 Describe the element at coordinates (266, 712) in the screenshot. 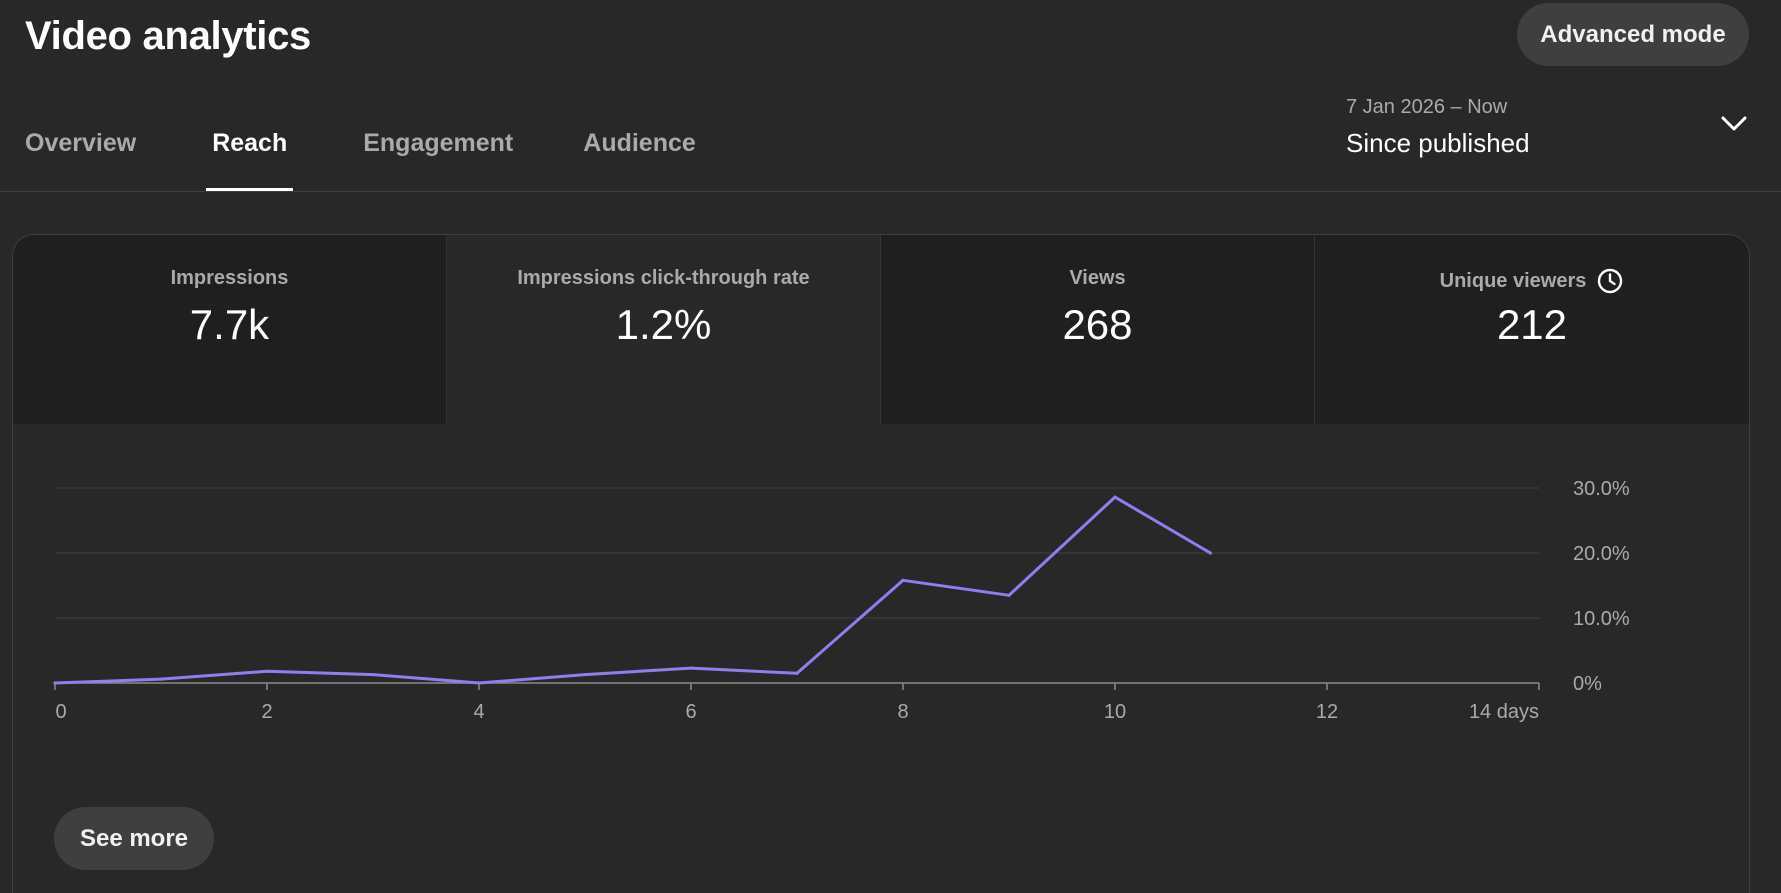

I see `x-tick-label: 2` at that location.